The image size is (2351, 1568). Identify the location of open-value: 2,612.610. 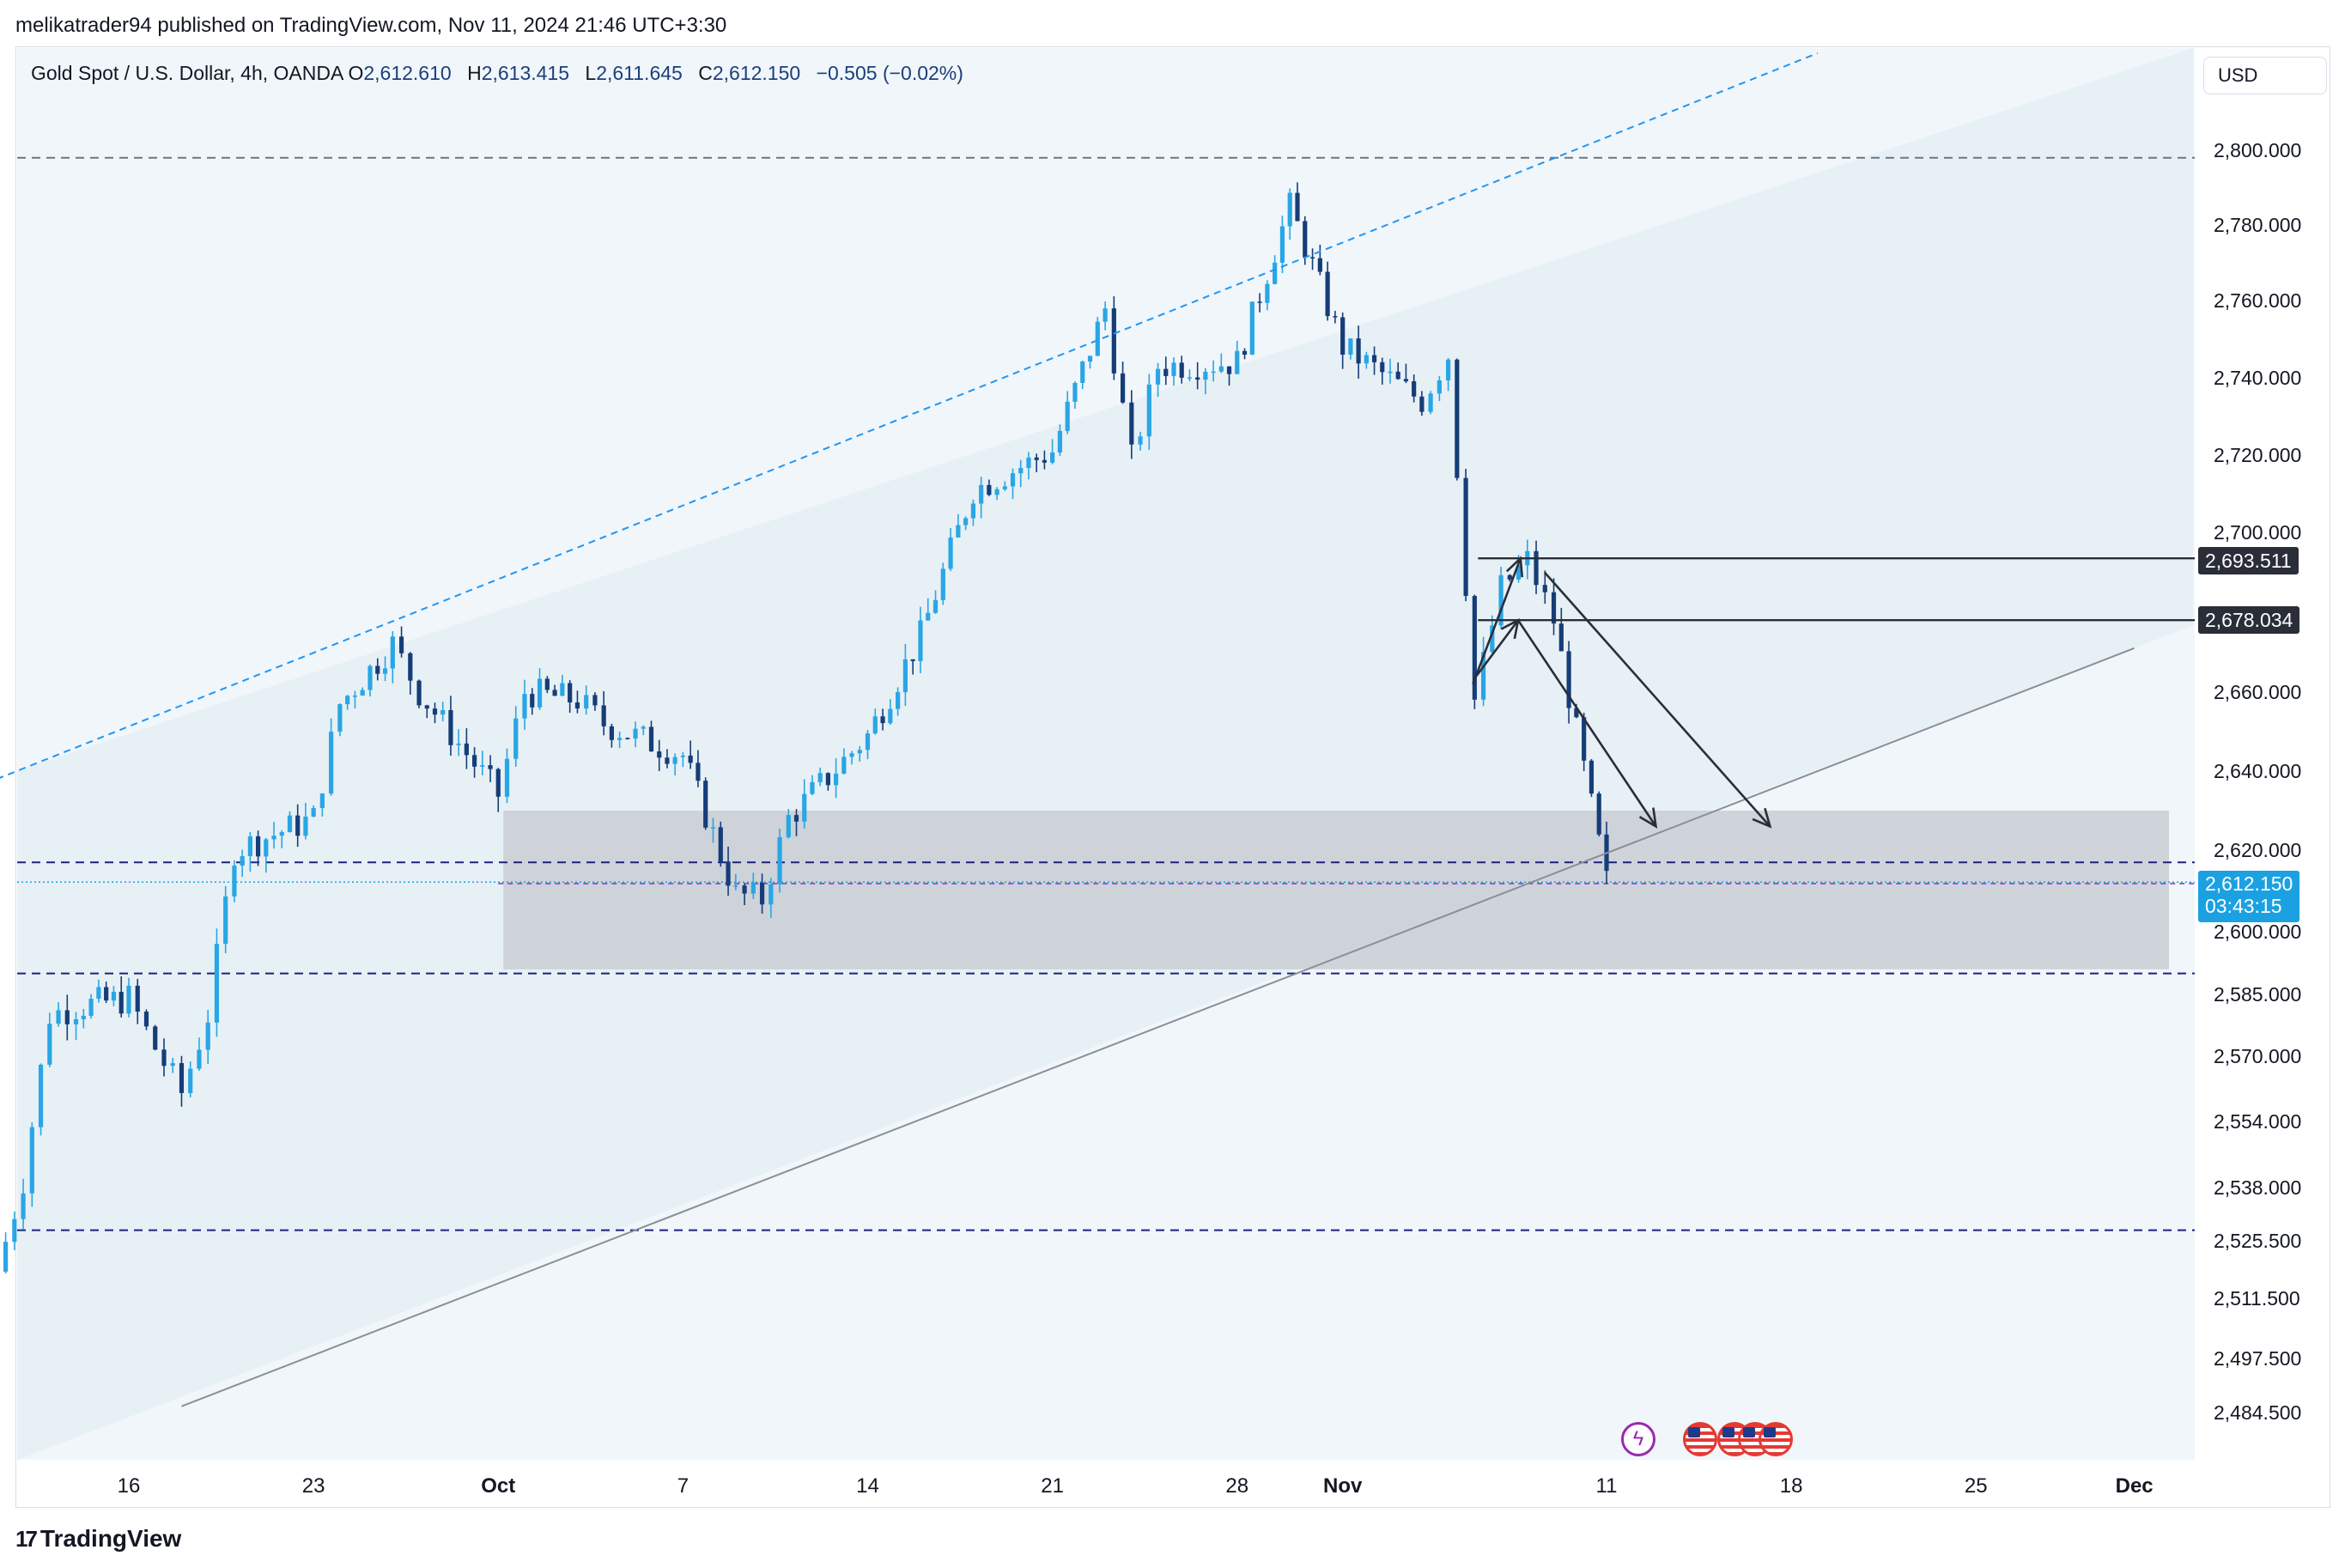
(407, 73).